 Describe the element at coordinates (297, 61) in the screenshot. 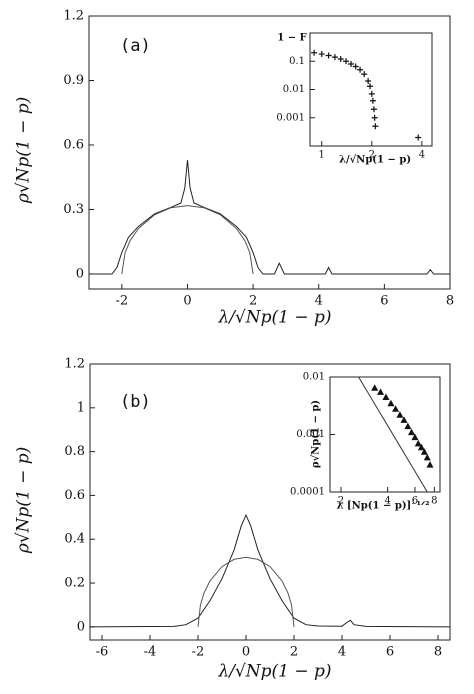

I see `y-tick-label: 0.1` at that location.